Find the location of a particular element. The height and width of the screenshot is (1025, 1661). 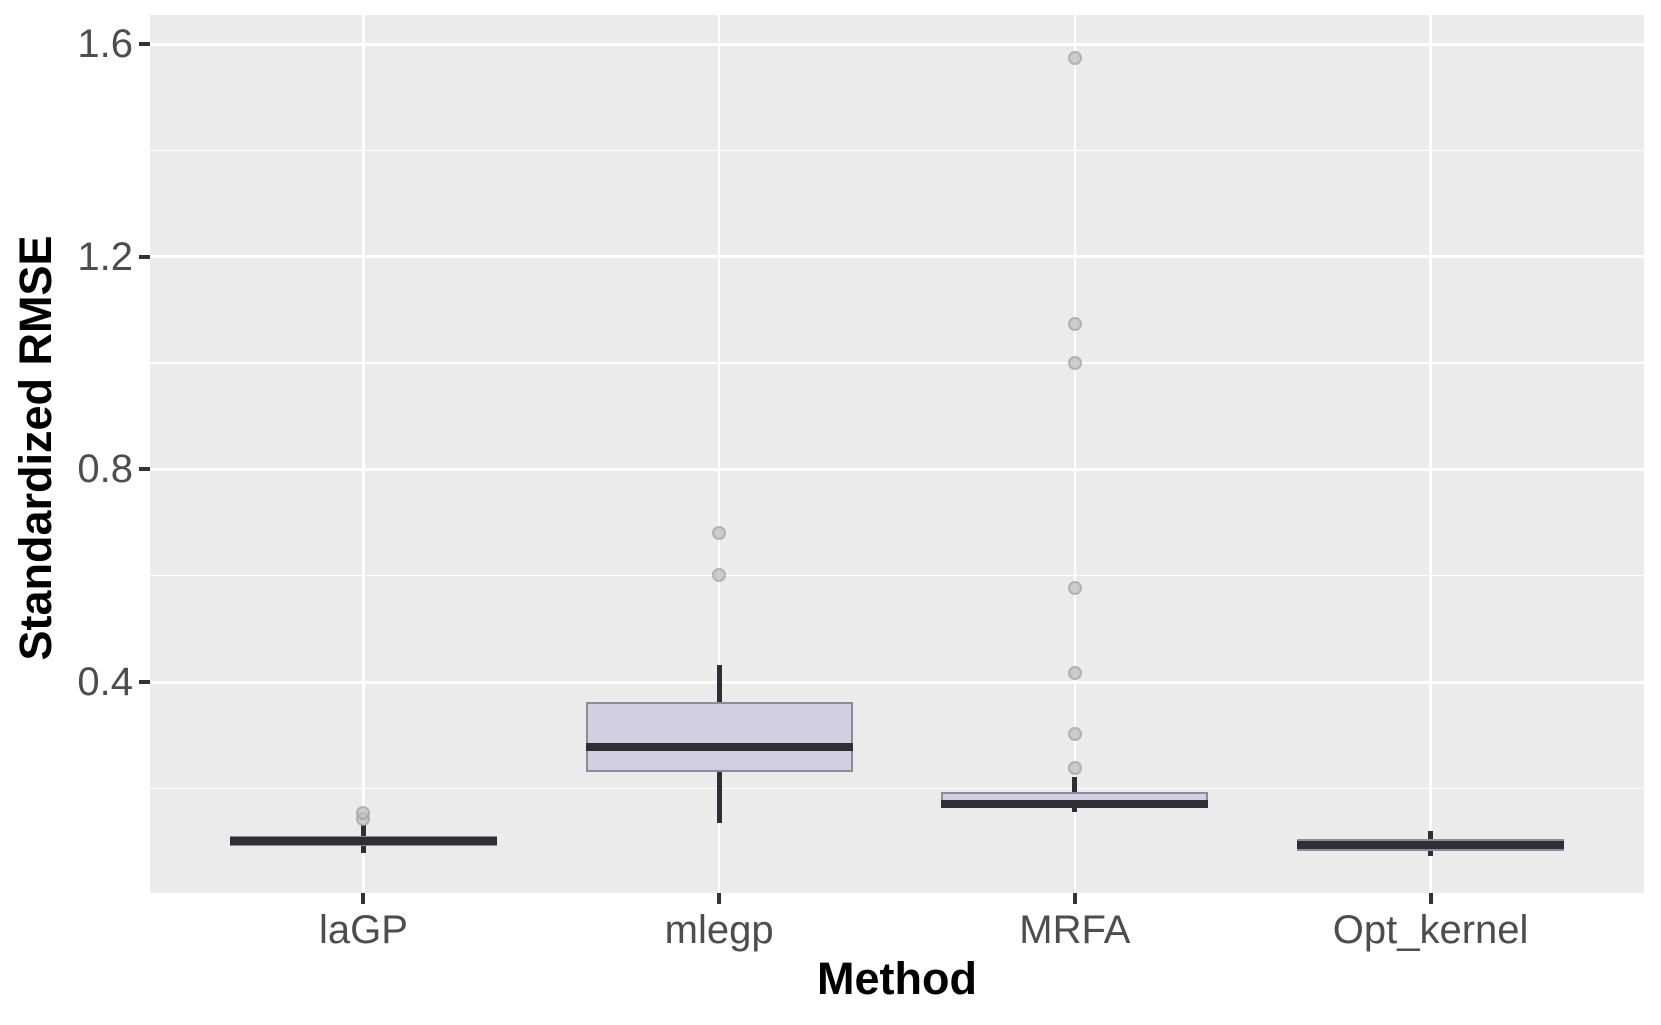

boxplot-box is located at coordinates (719, 737).